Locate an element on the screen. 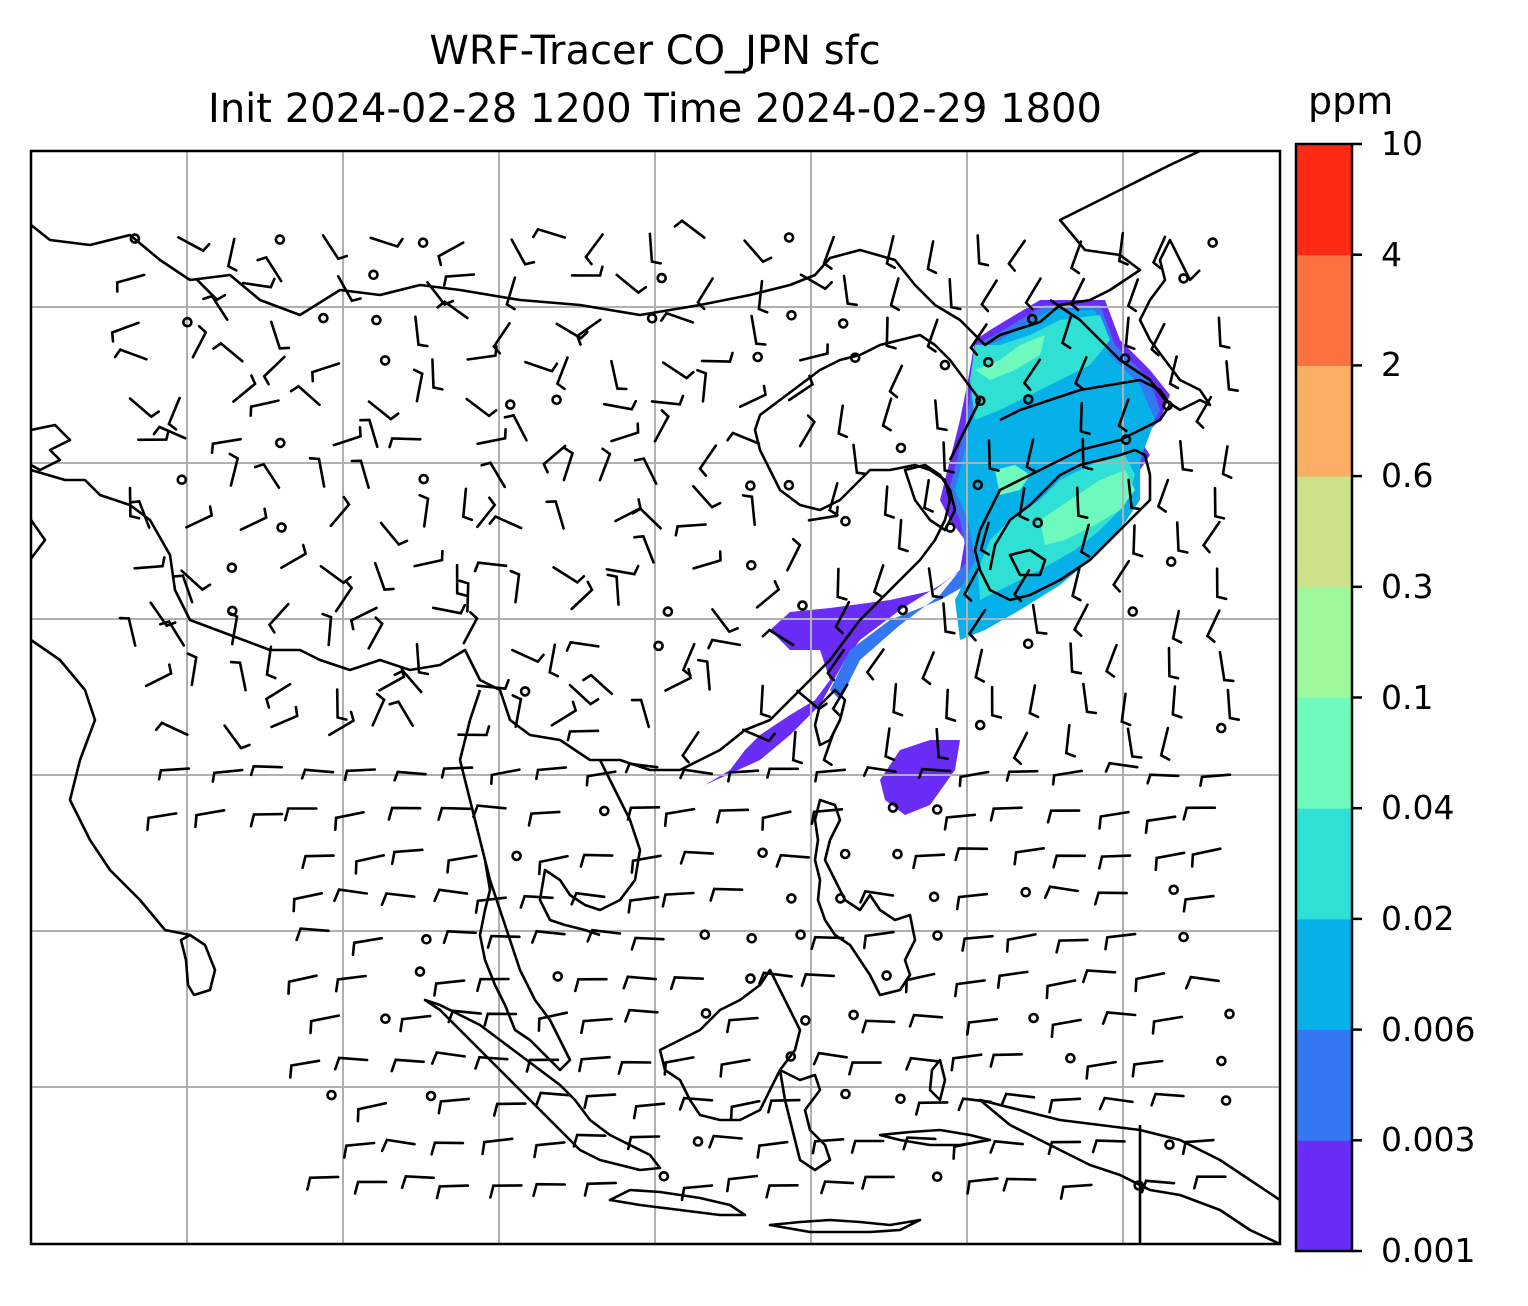 The width and height of the screenshot is (1528, 1306). colorbar-frame is located at coordinates (1324, 697).